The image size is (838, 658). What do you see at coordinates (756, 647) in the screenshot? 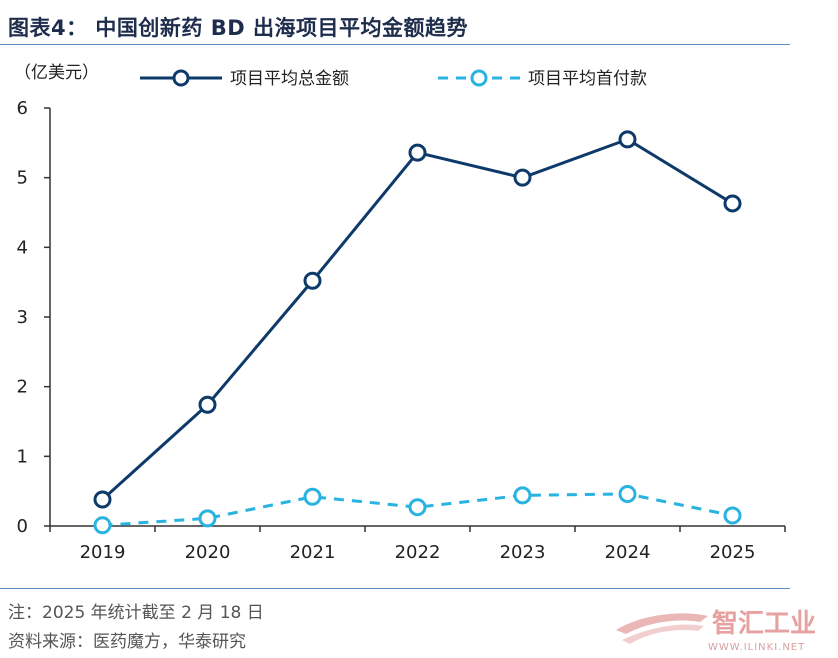
I see `watermark-url: WWW.ILINKI.NET` at bounding box center [756, 647].